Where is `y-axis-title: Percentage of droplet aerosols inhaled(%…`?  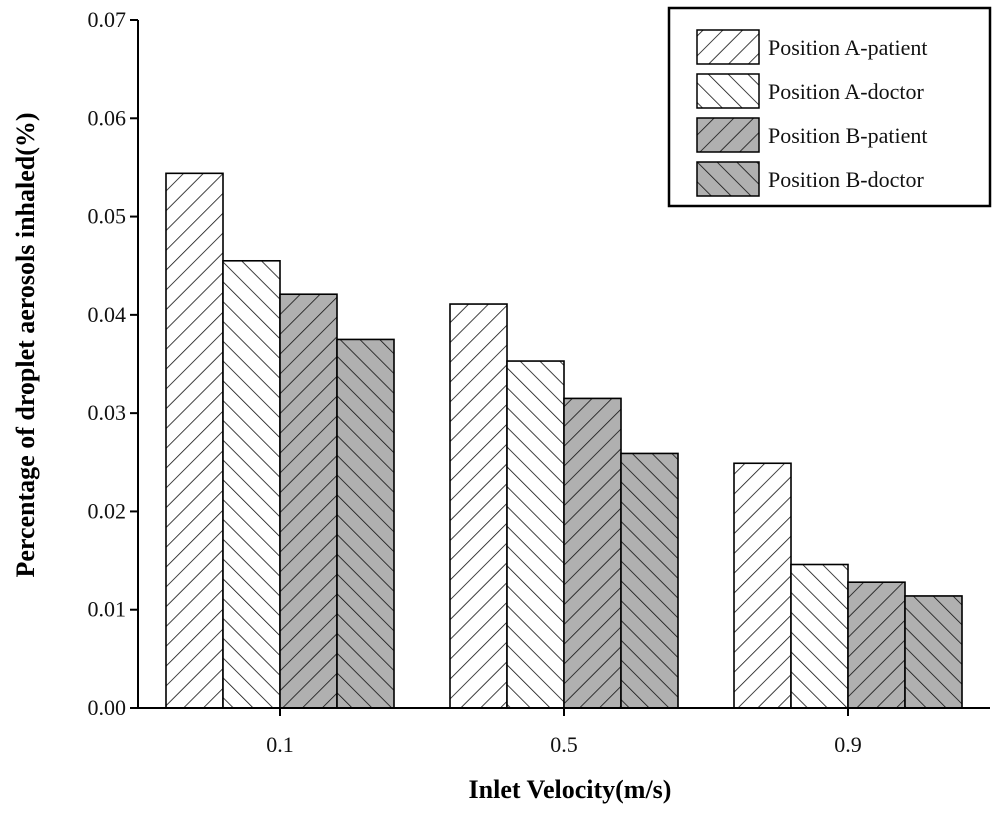 y-axis-title: Percentage of droplet aerosols inhaled(%… is located at coordinates (25, 344).